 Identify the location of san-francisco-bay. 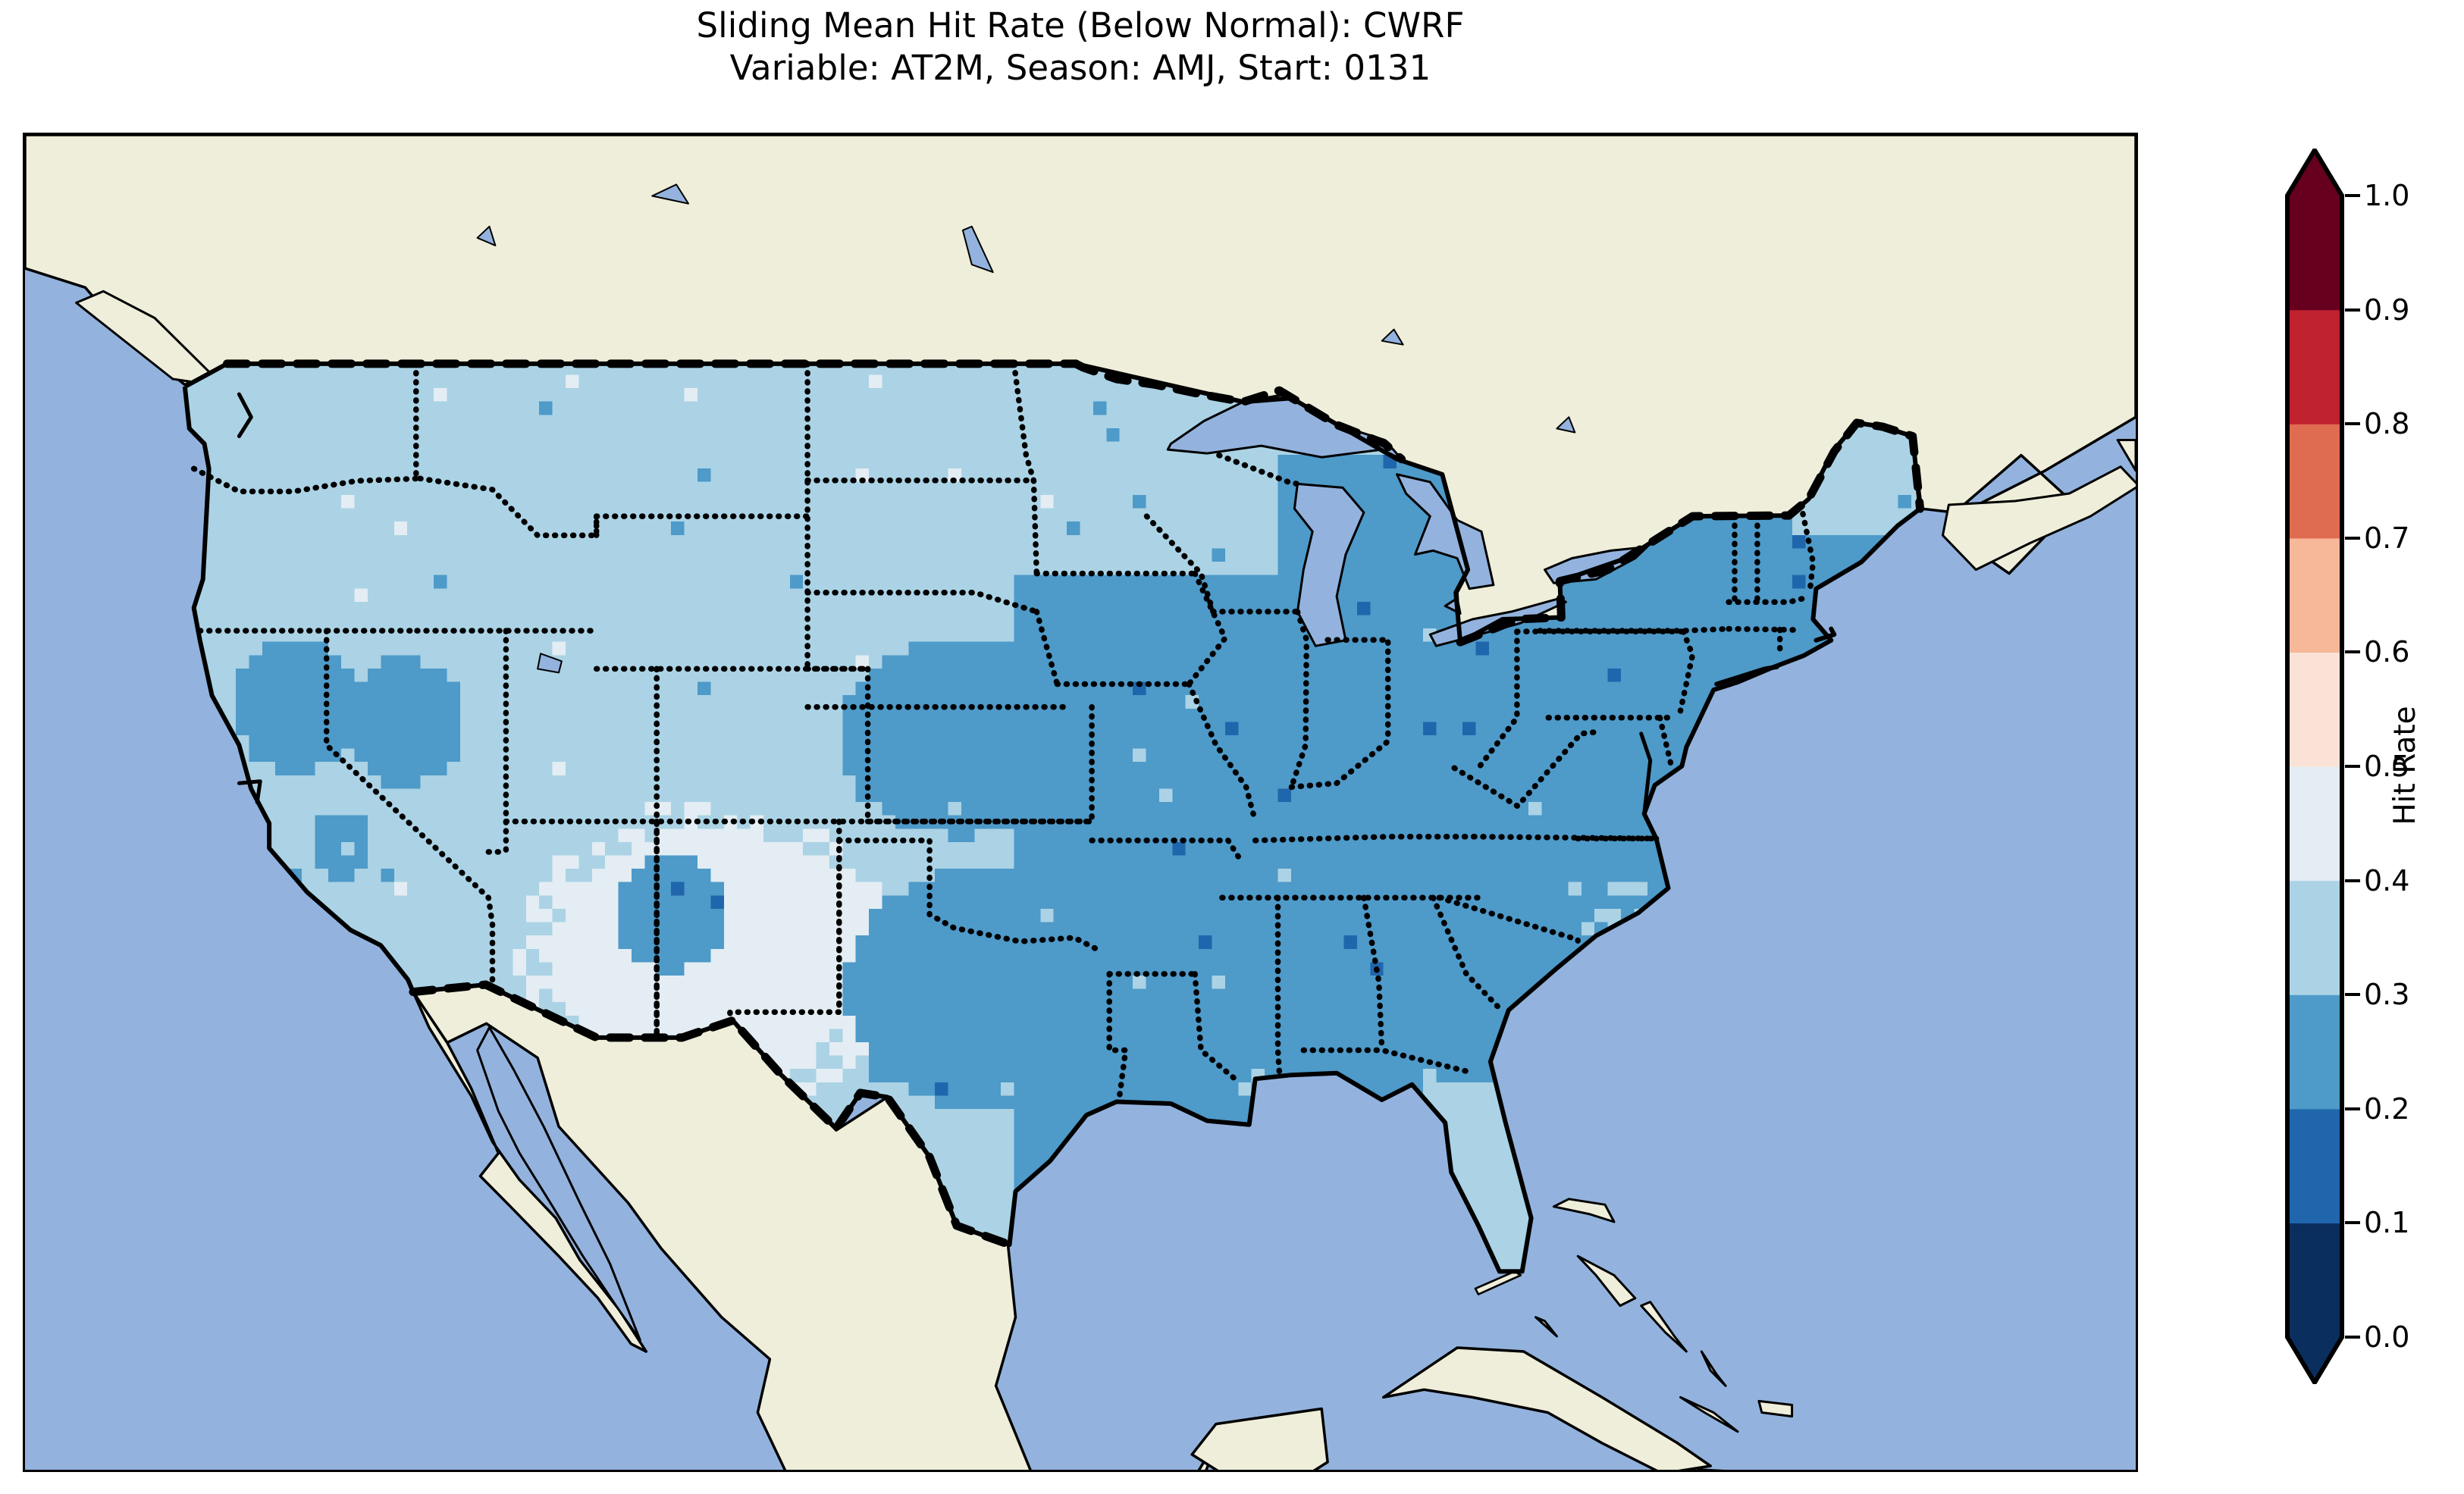
(249, 791).